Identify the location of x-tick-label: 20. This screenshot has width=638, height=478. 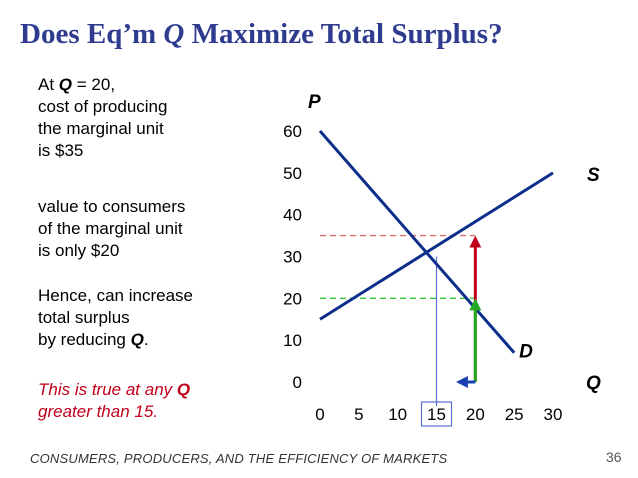
(475, 414).